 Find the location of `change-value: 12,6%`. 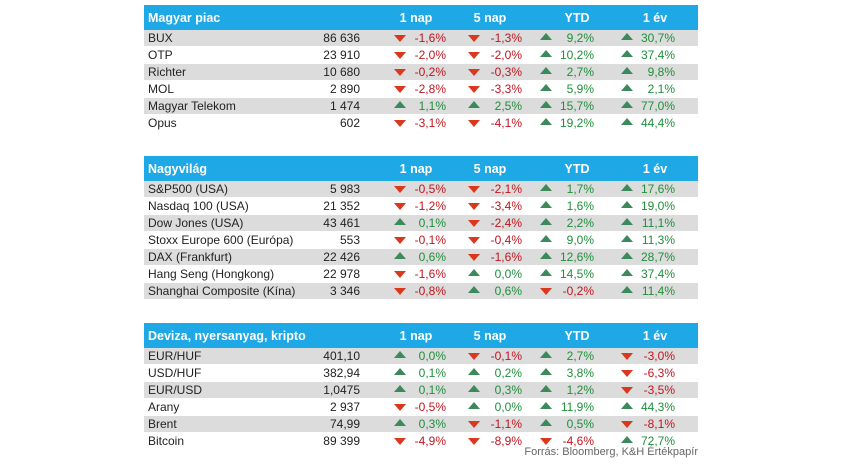

change-value: 12,6% is located at coordinates (576, 257).